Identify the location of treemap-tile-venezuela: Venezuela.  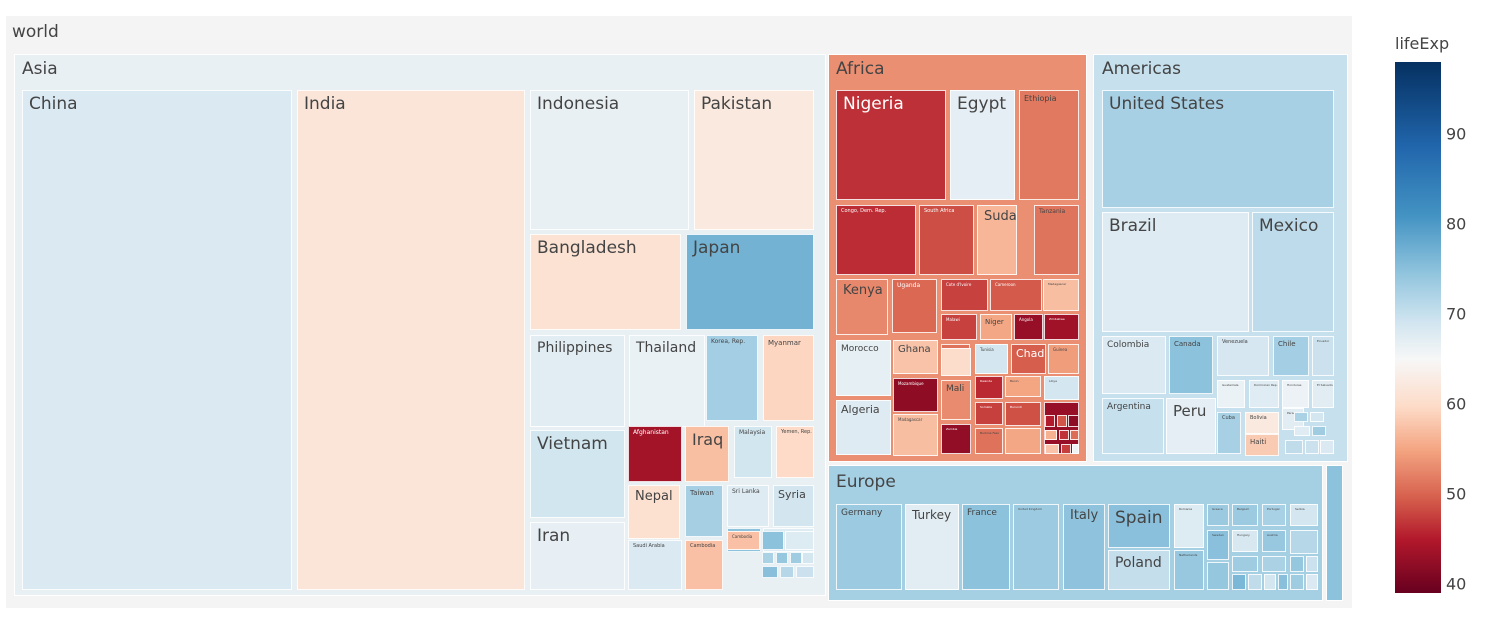
(1243, 356).